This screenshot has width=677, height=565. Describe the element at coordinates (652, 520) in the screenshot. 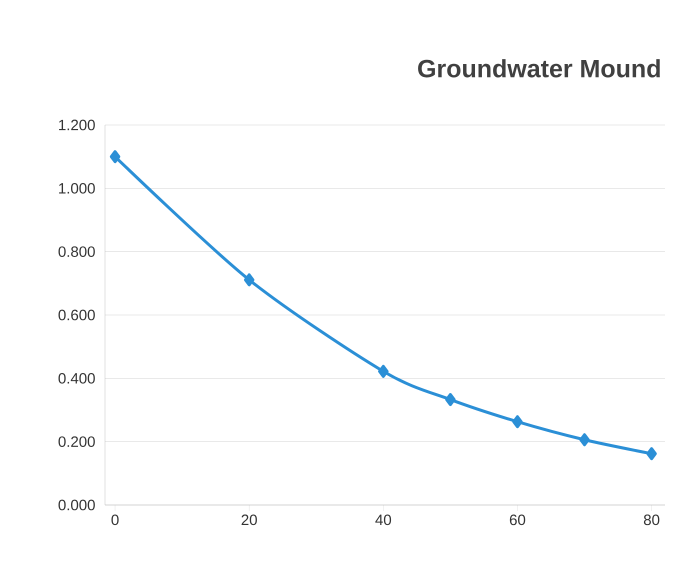

I see `x-tick-label: 80` at that location.